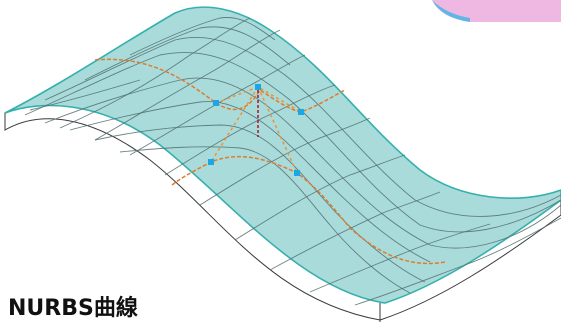 The height and width of the screenshot is (325, 561). I want to click on corner-accent, so click(496, 11).